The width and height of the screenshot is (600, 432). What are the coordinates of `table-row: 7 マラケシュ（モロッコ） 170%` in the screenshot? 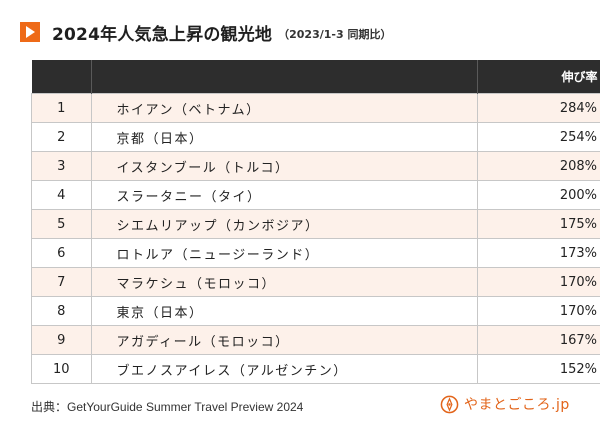 It's located at (315, 282).